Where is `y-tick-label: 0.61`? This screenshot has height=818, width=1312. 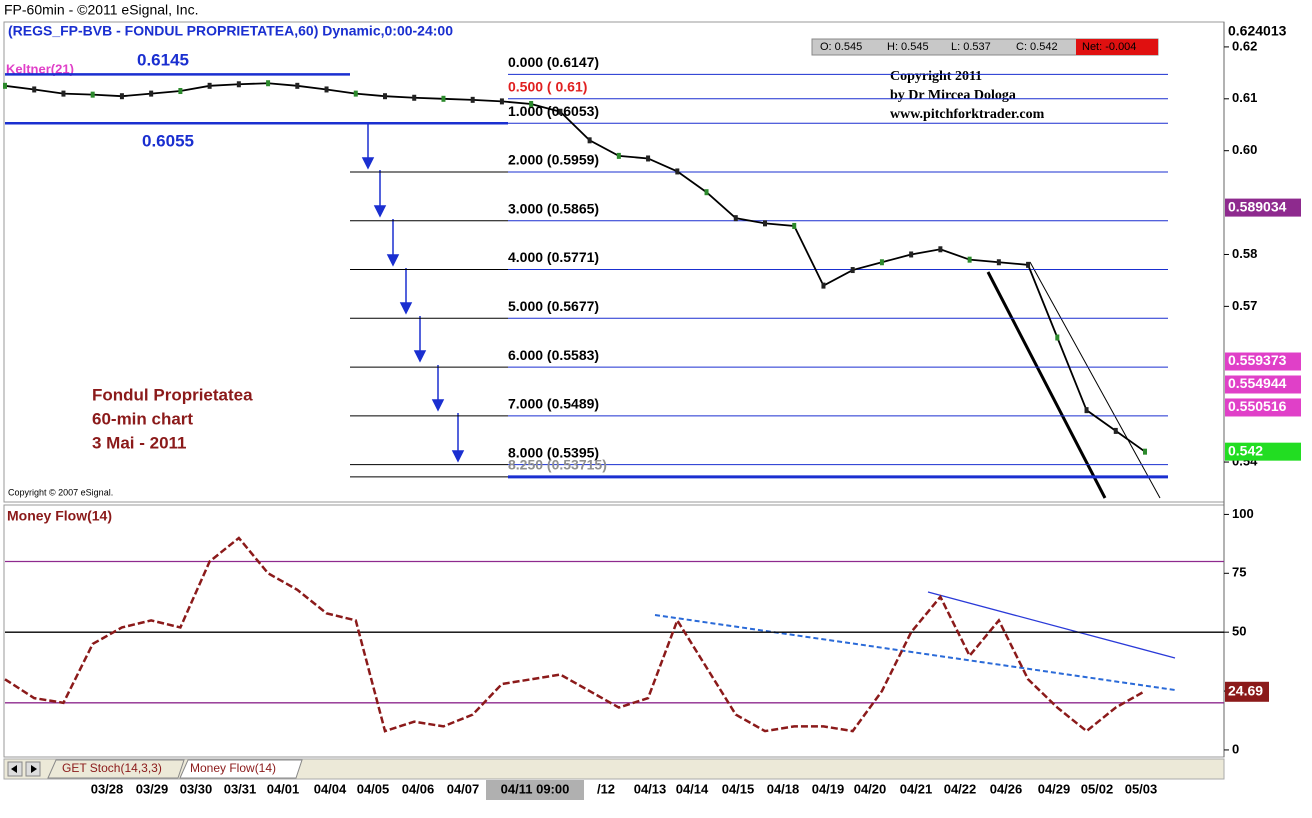
y-tick-label: 0.61 is located at coordinates (1244, 97).